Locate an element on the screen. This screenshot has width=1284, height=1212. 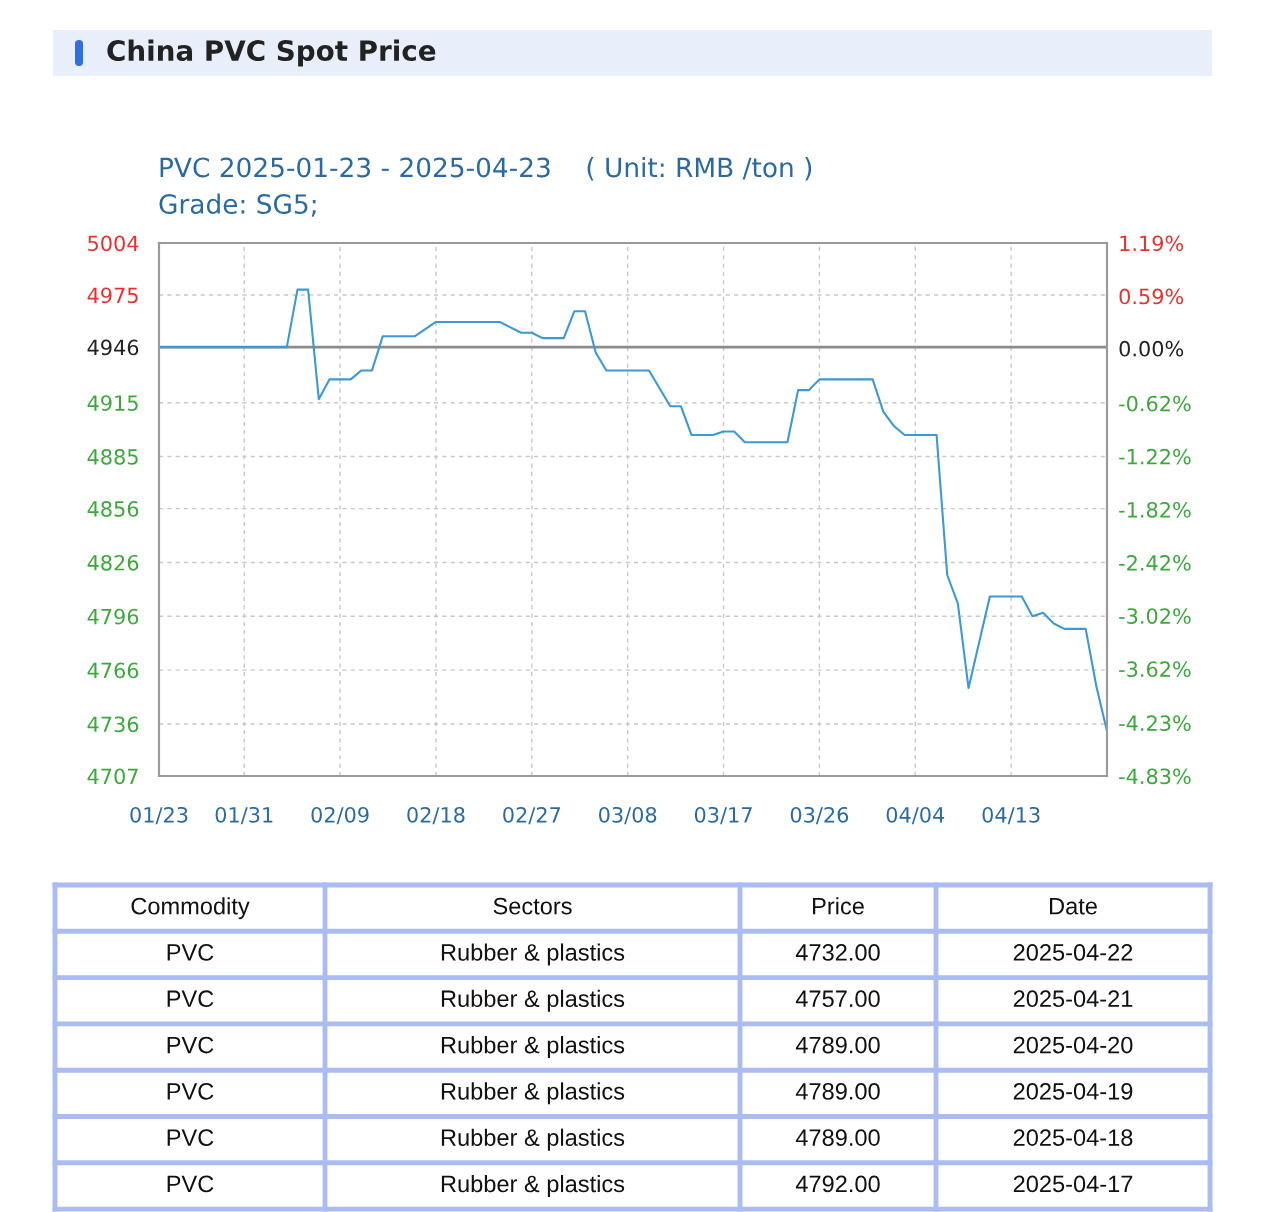
x-tick-label: 03/26 is located at coordinates (819, 815).